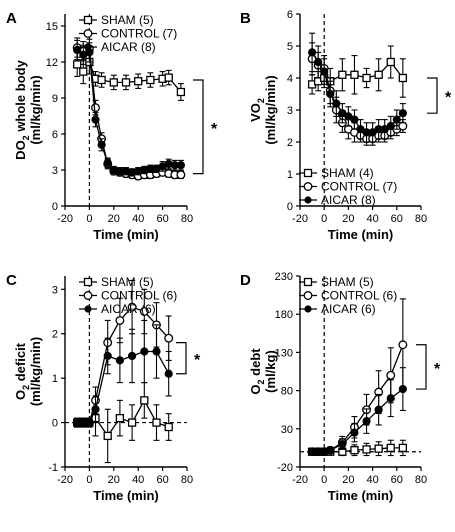 This screenshot has width=455, height=532. Describe the element at coordinates (284, 353) in the screenshot. I see `y-tick-label: 130` at that location.